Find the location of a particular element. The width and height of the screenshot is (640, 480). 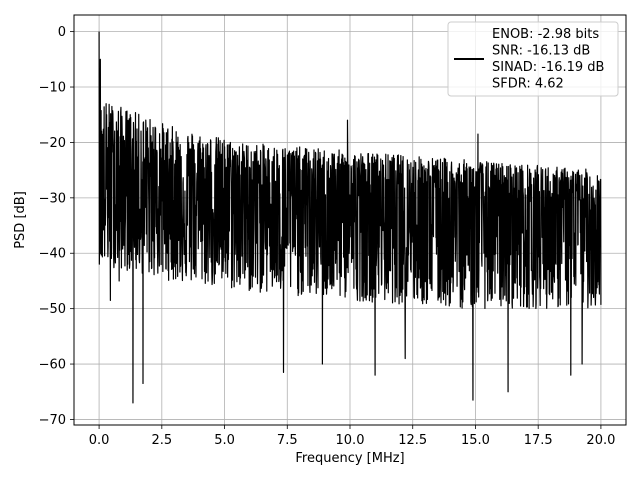

y-tick-label: −70 is located at coordinates (52, 420).